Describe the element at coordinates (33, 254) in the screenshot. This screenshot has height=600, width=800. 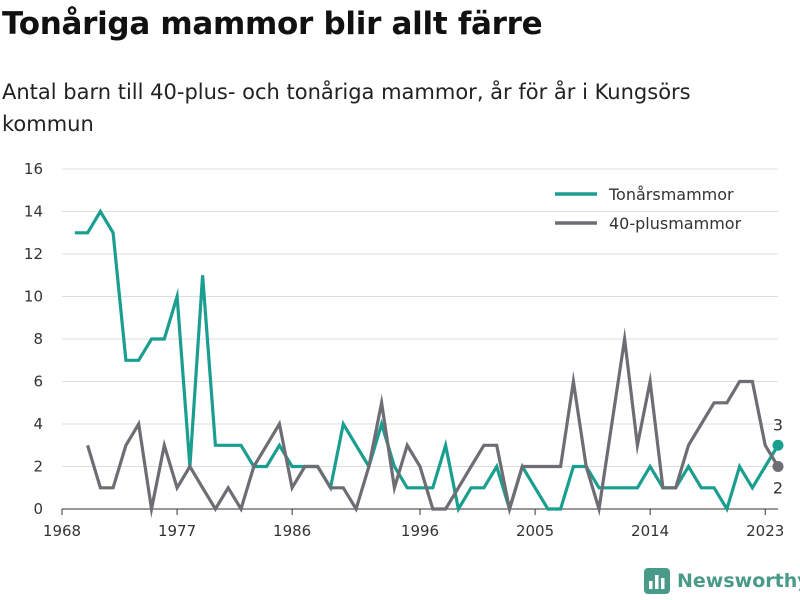
I see `y-tick-label: 12` at that location.